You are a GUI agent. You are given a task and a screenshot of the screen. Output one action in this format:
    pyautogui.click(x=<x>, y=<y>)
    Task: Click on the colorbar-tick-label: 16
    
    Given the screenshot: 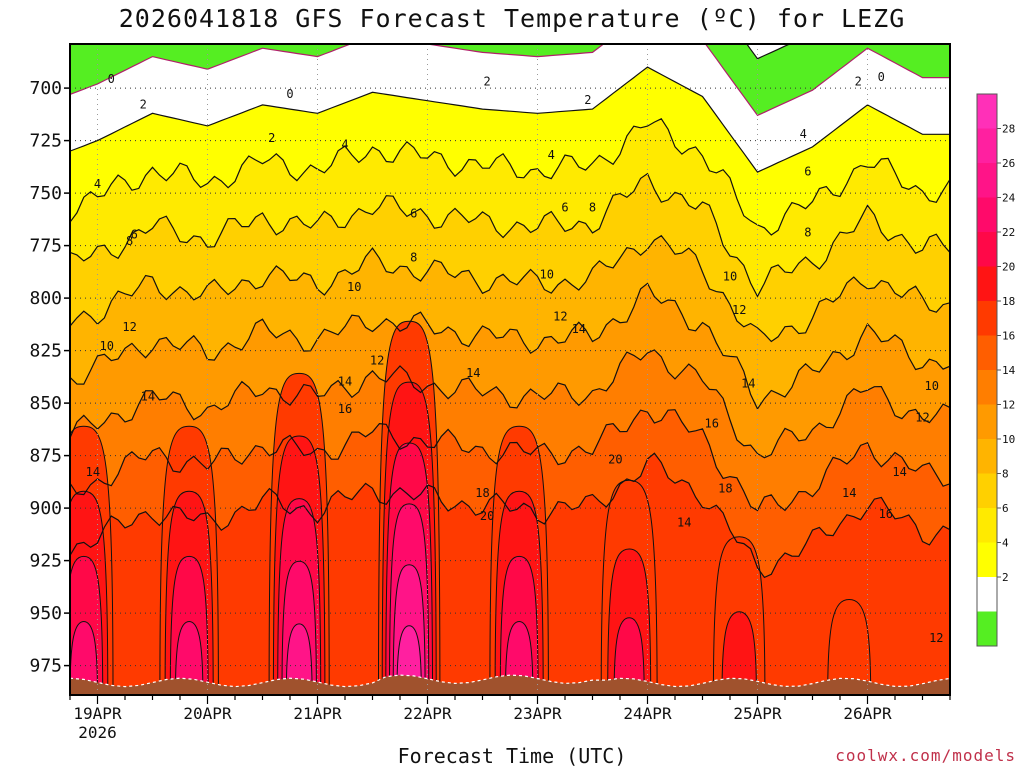 What is the action you would take?
    pyautogui.click(x=1008, y=336)
    